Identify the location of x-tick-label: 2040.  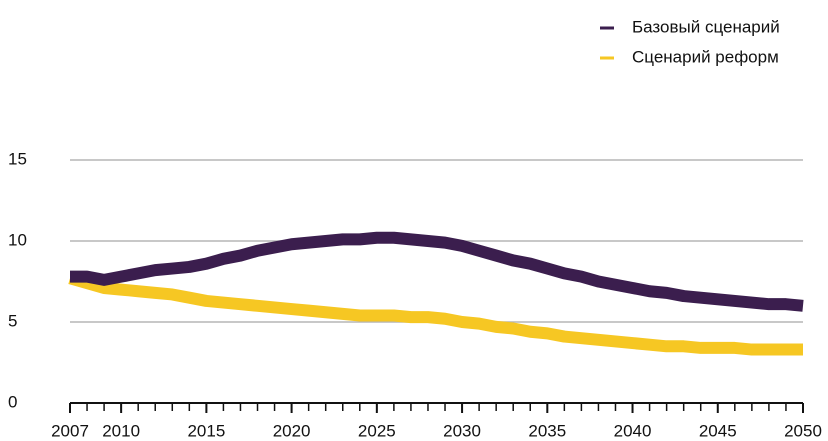
(633, 430).